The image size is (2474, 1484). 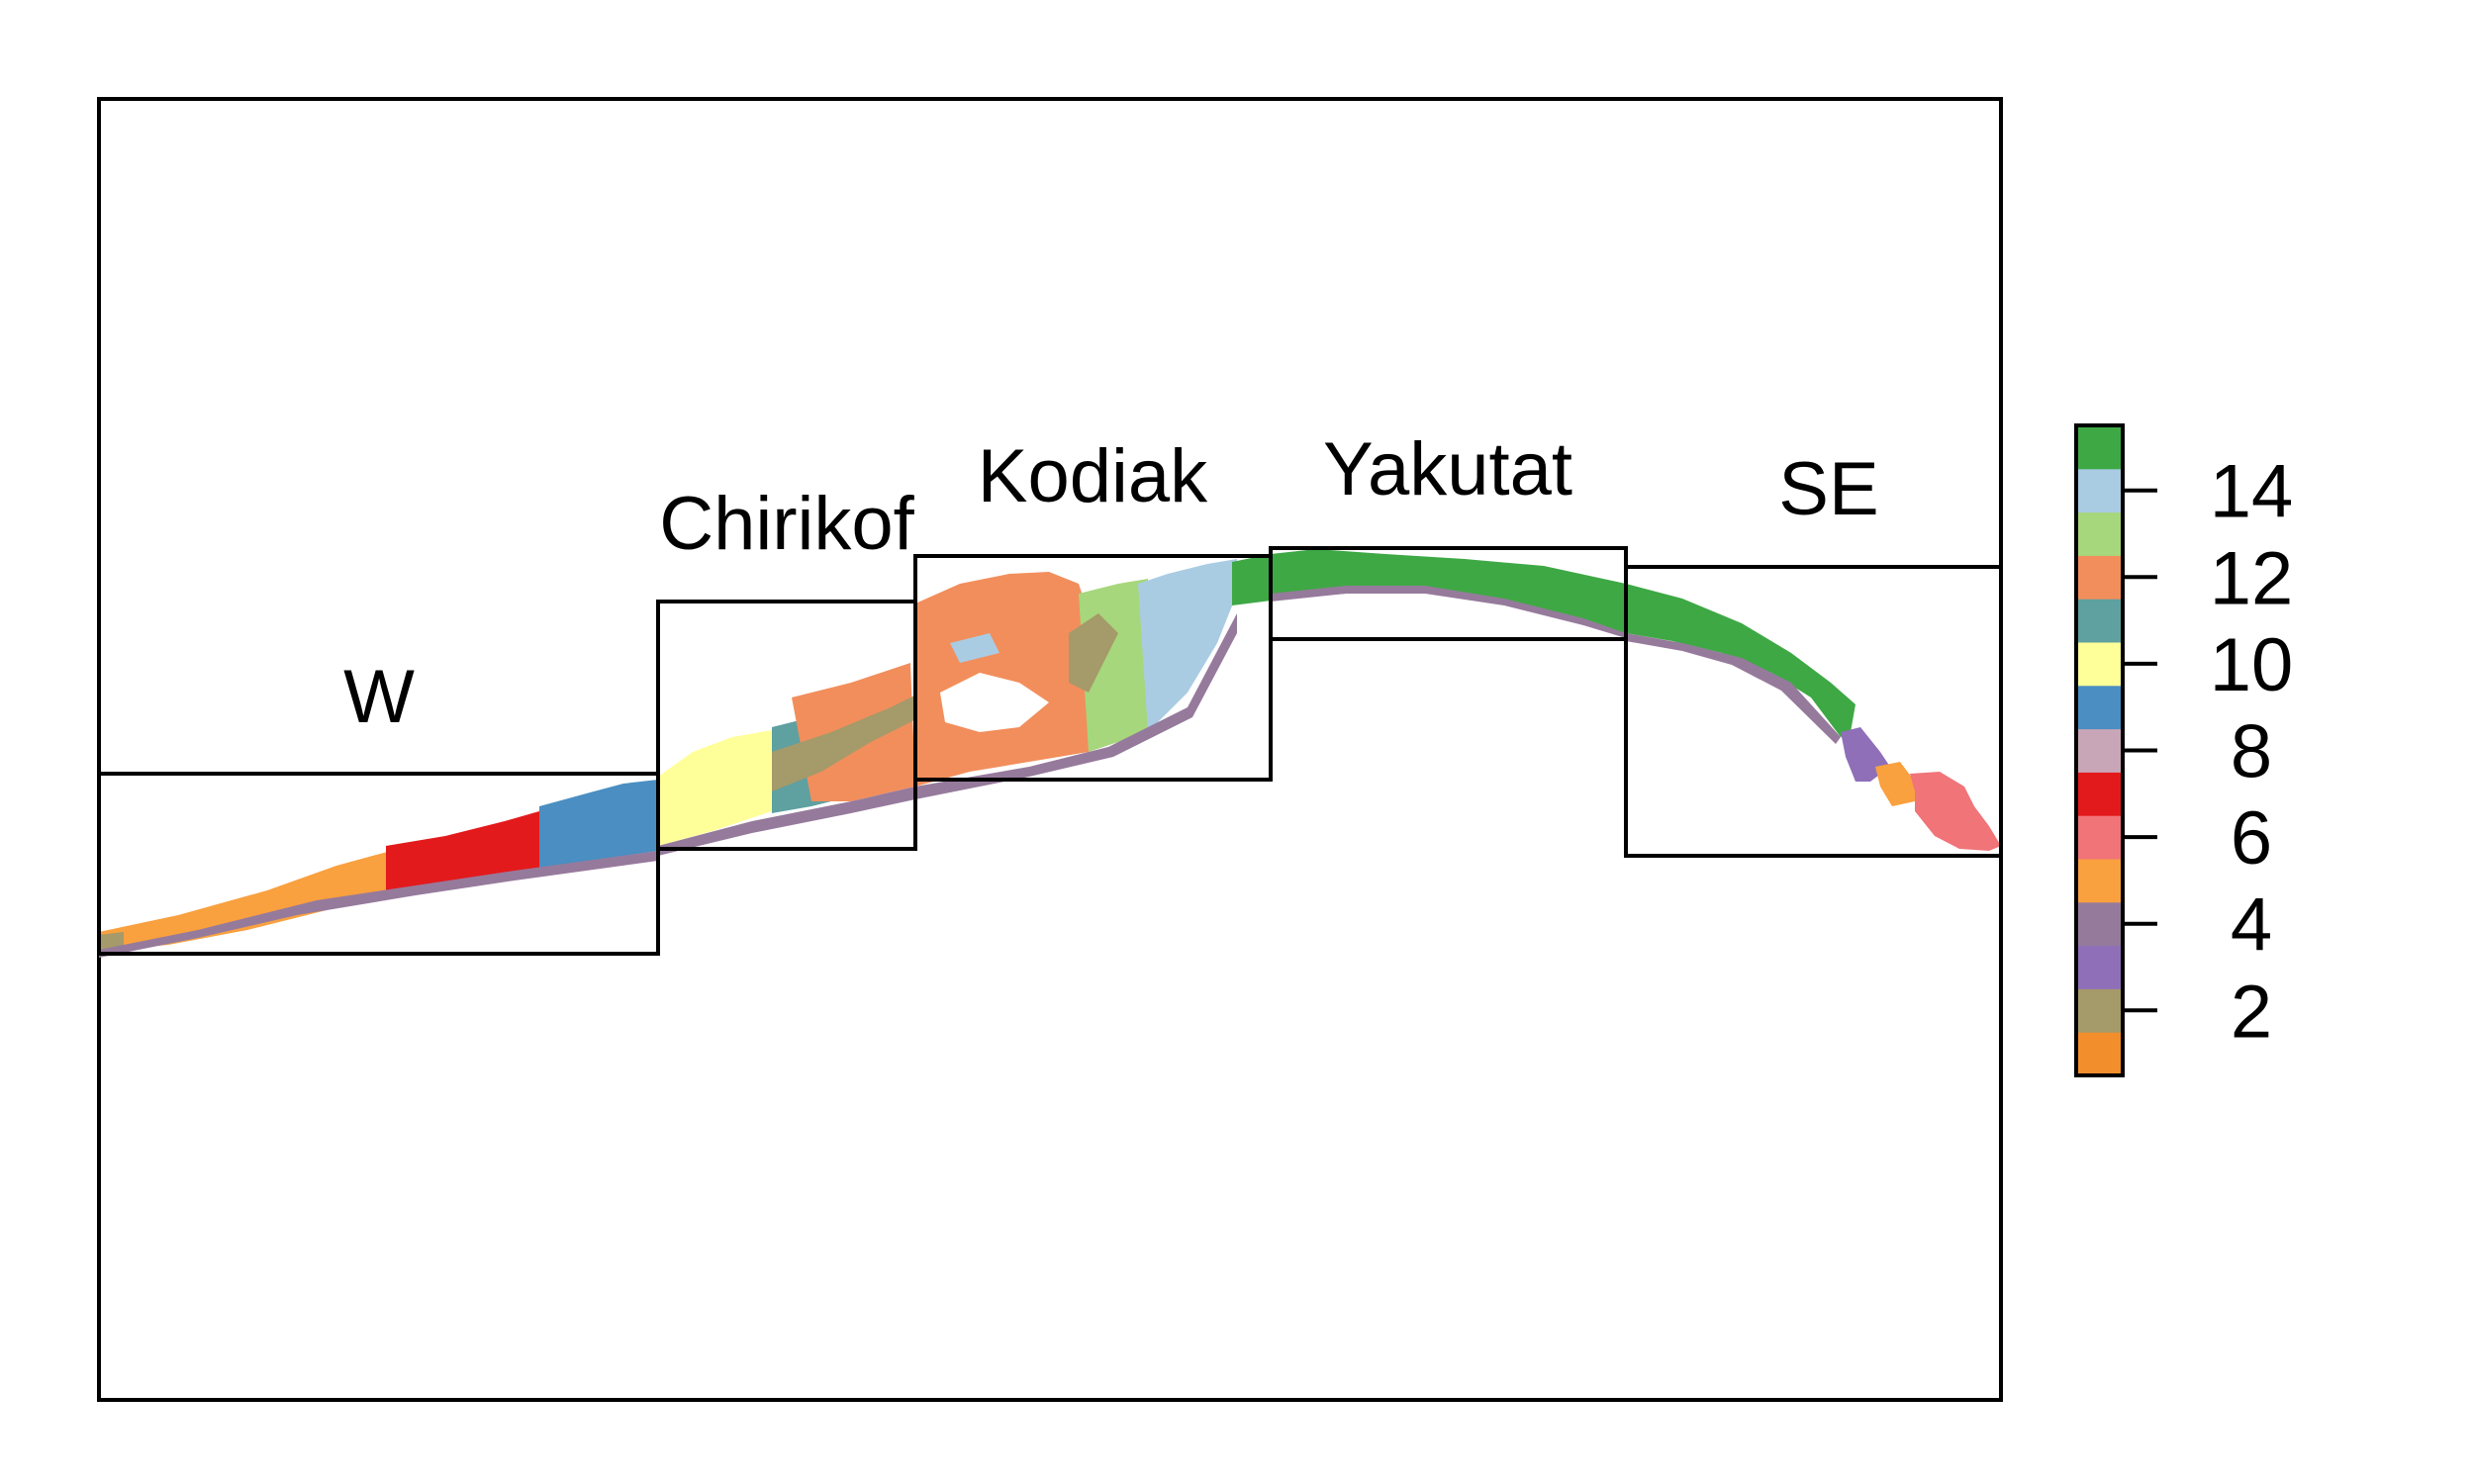 I want to click on region-label-yakutat: Yakutat, so click(x=1448, y=469).